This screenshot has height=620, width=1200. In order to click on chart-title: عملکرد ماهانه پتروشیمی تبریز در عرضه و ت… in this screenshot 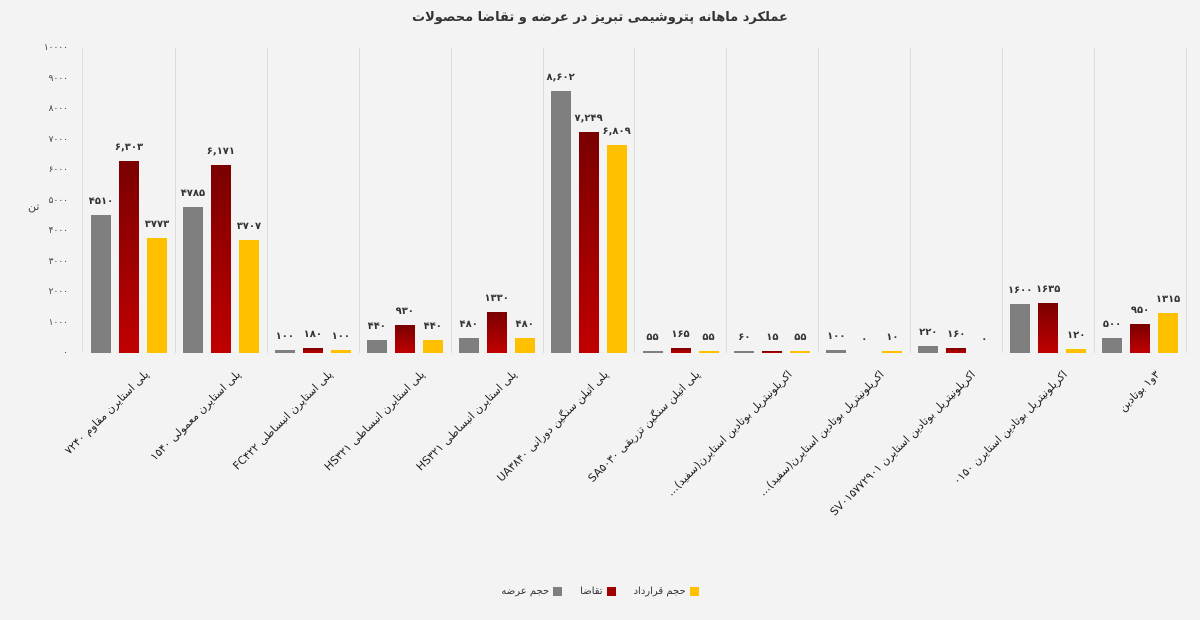, I will do `click(600, 17)`.